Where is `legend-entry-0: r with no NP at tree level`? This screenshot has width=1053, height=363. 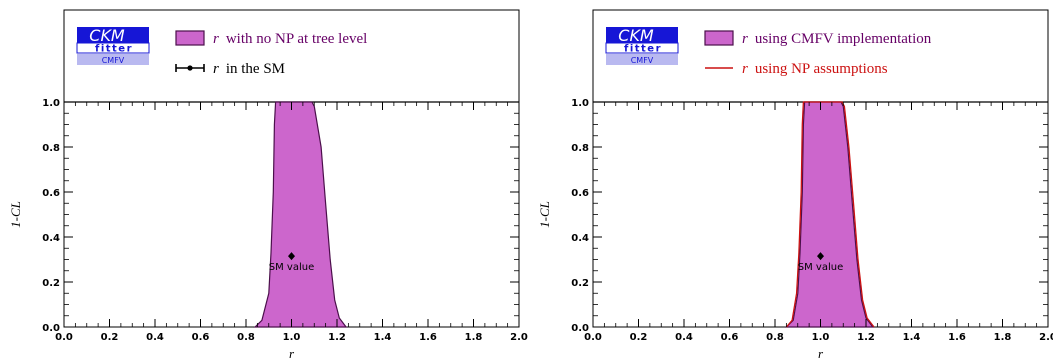
legend-entry-0: r with no NP at tree level is located at coordinates (271, 38).